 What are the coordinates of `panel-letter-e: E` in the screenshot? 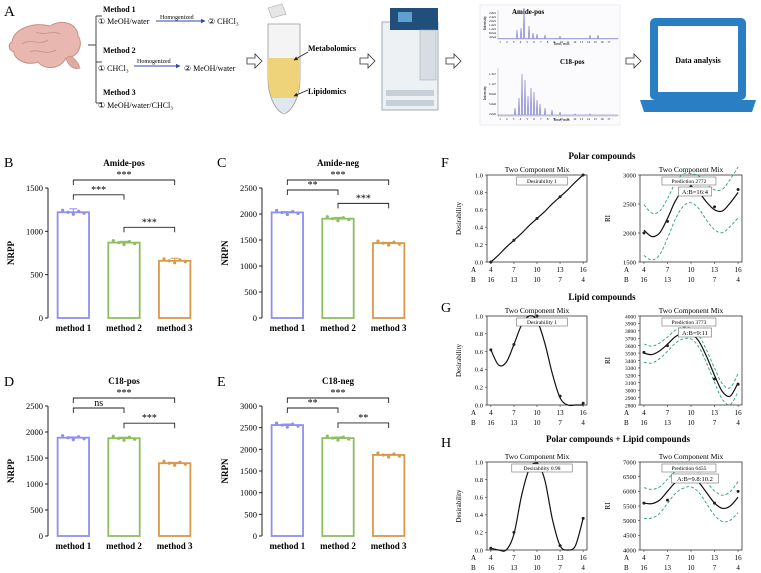 It's located at (221, 382).